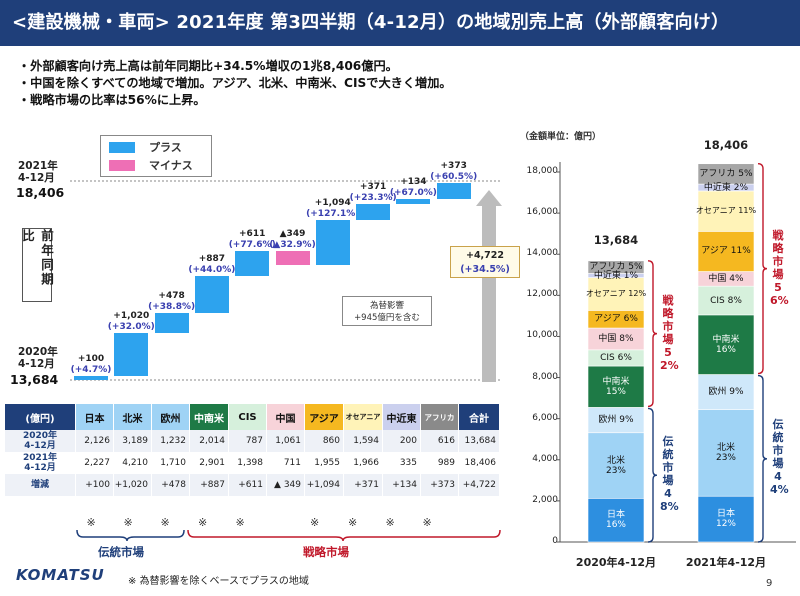  Describe the element at coordinates (363, 441) in the screenshot. I see `table-cell: 1,594` at that location.